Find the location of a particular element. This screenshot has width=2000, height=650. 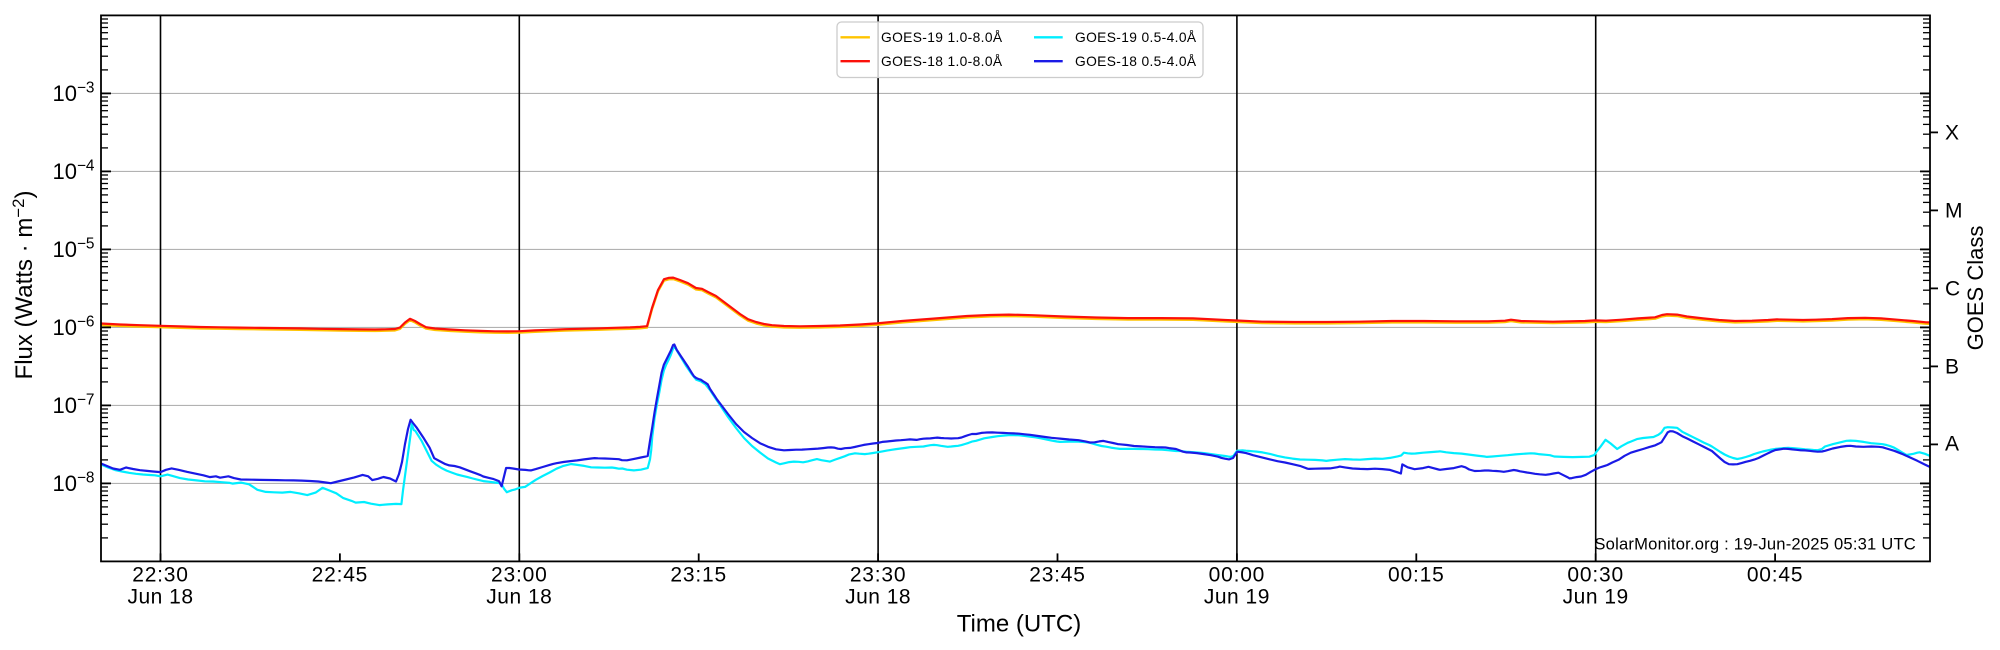

svg-text: 22:45 is located at coordinates (340, 575).